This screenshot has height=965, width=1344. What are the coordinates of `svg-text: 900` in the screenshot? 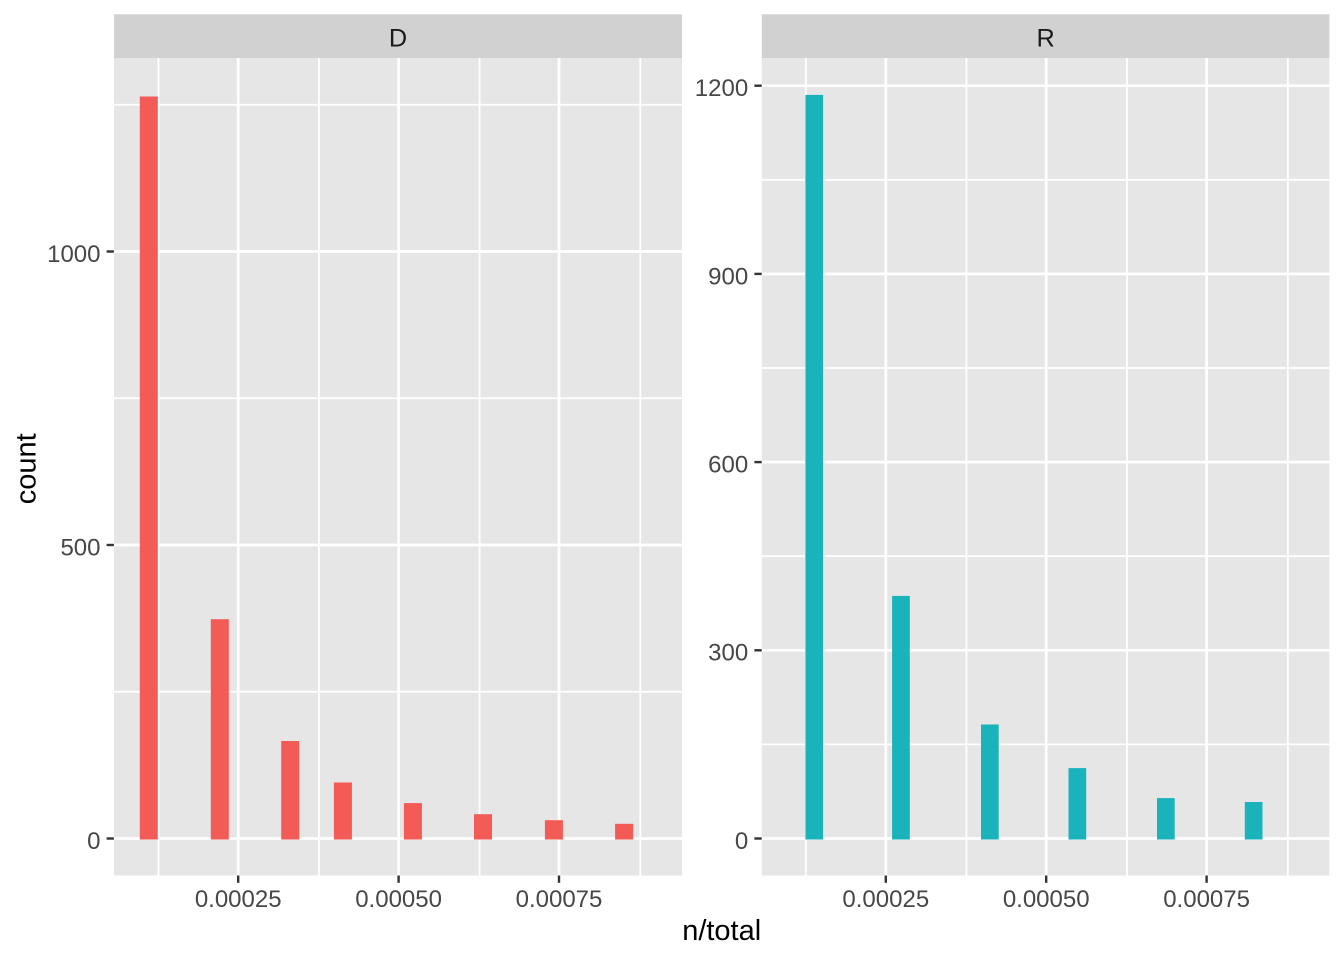 It's located at (728, 276).